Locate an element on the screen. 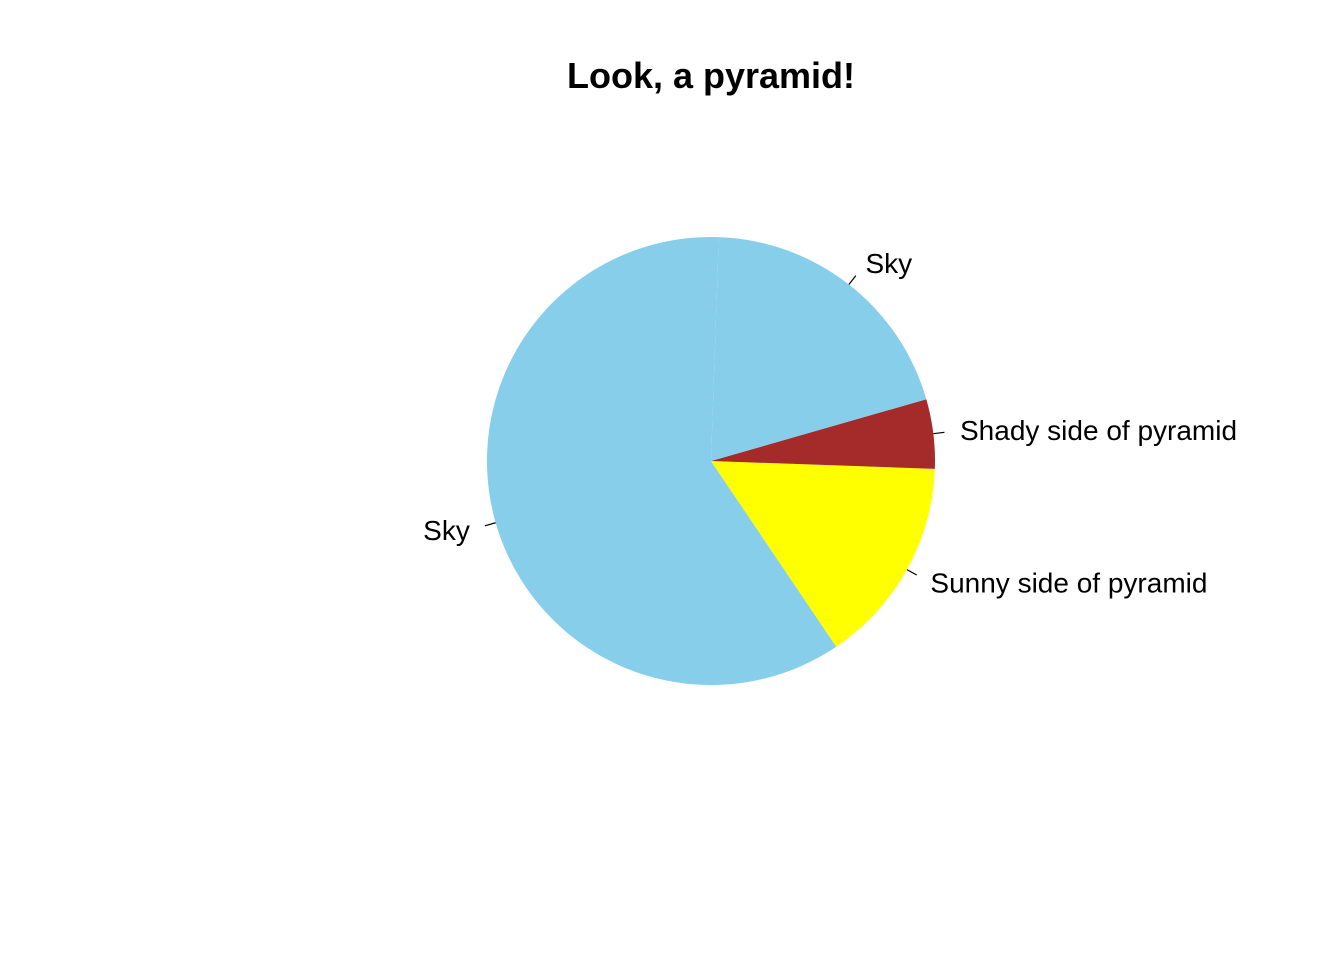 This screenshot has width=1344, height=960. pie-label: Shady side of pyramid is located at coordinates (1098, 430).